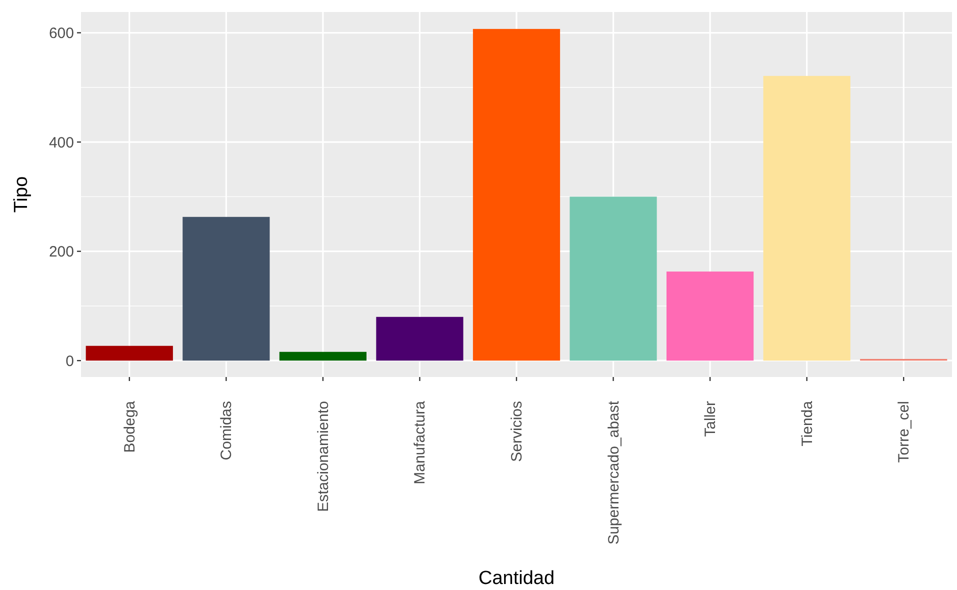 This screenshot has width=957, height=590. I want to click on y-axis-title: Tipo, so click(21, 194).